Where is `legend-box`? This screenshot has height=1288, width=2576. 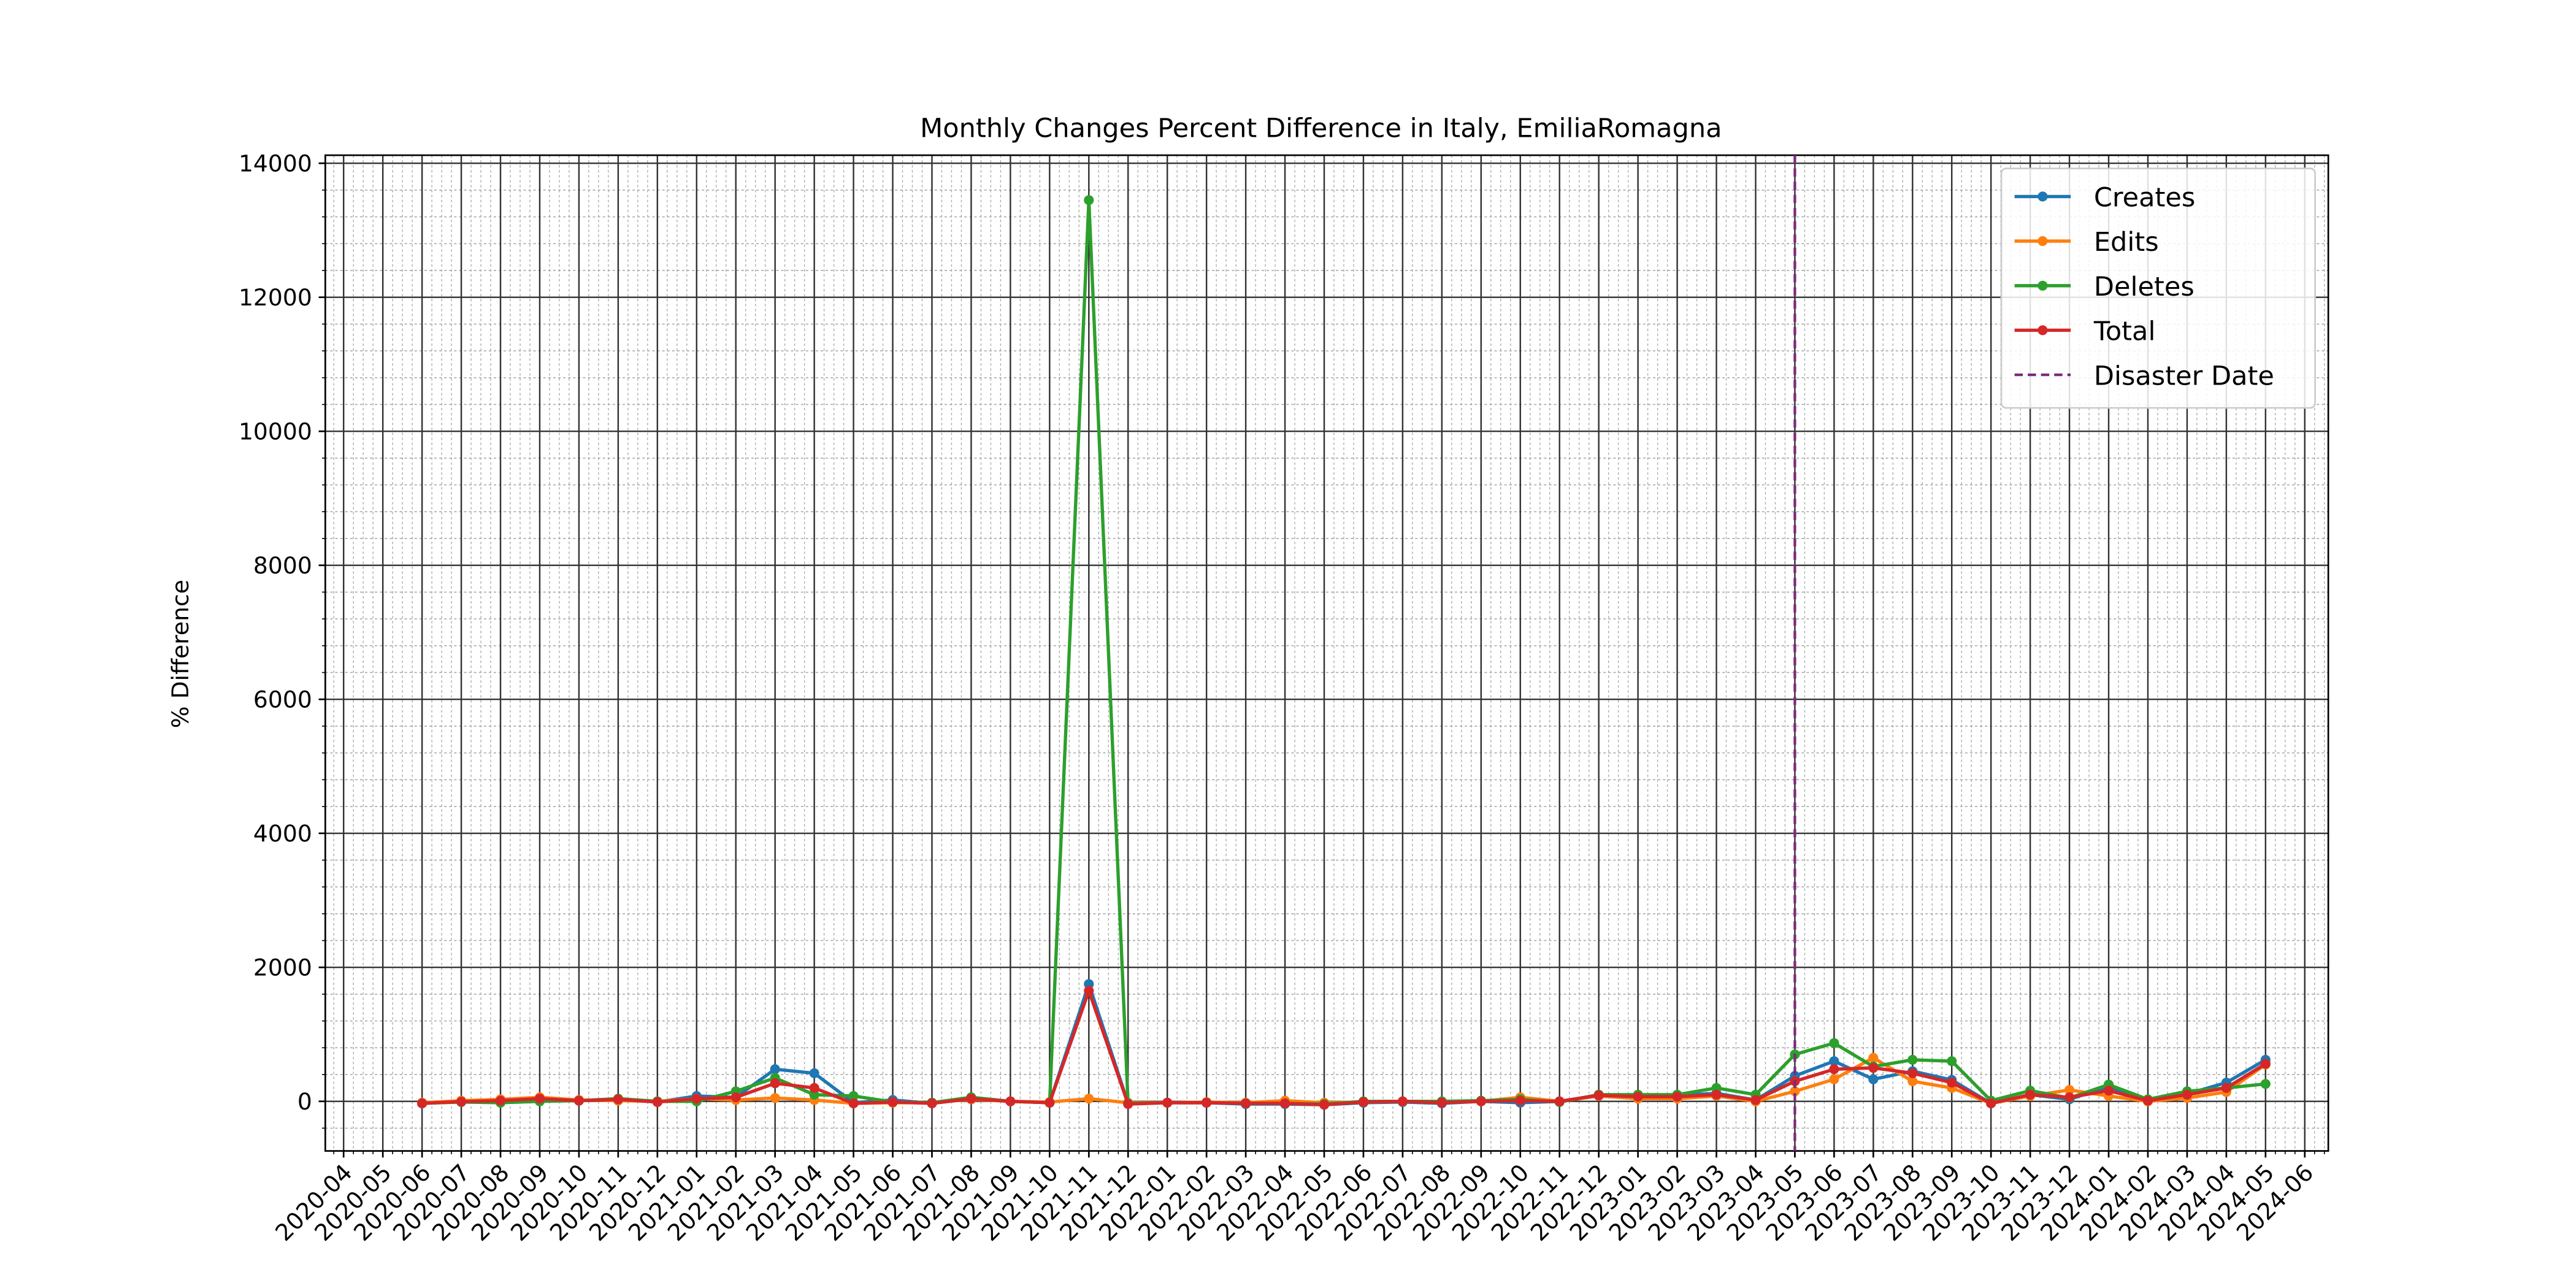
legend-box is located at coordinates (2158, 288).